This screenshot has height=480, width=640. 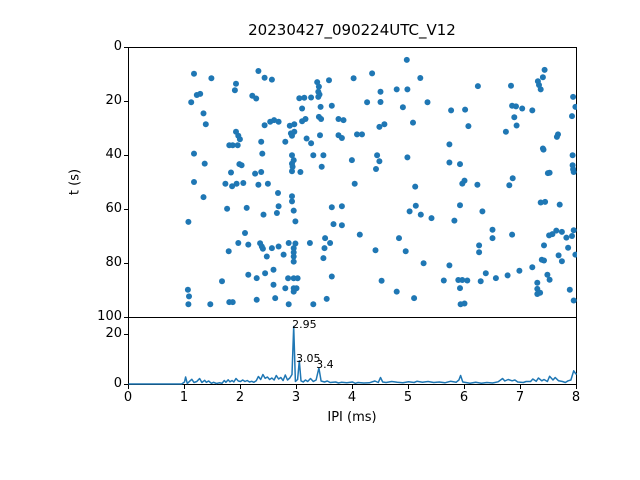 I want to click on histogram-x-tick-label: 2, so click(x=240, y=397).